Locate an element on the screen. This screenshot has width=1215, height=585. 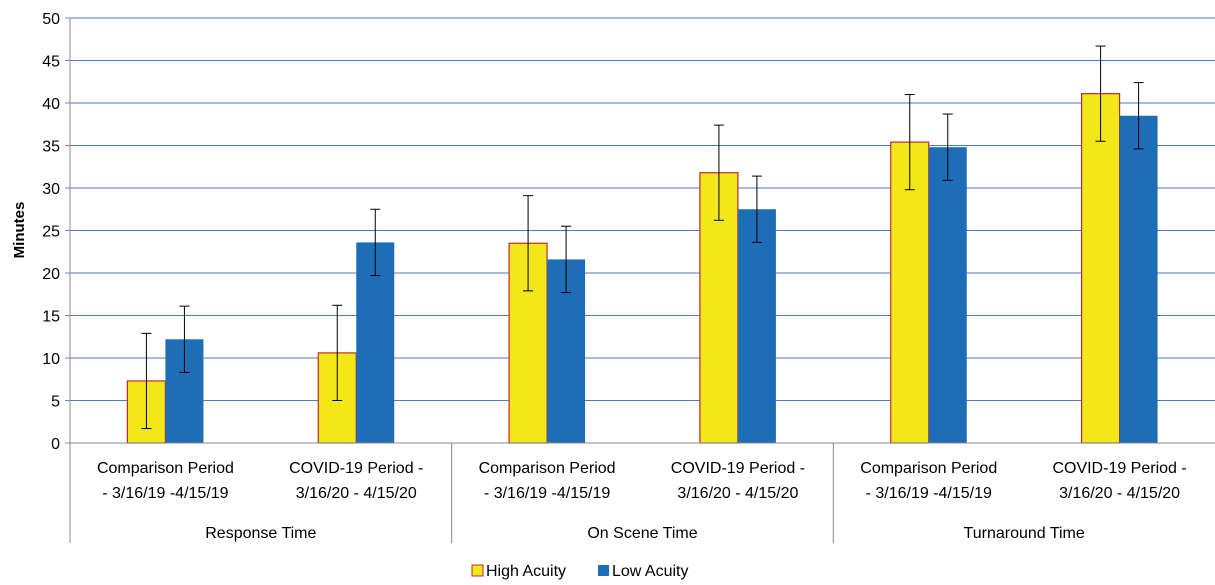
y-tick-label: 10 is located at coordinates (51, 359).